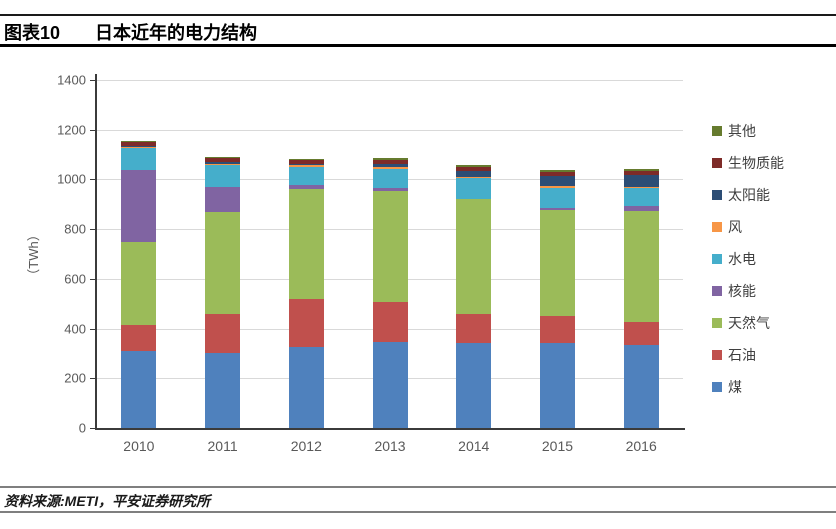  What do you see at coordinates (418, 15) in the screenshot?
I see `top-rule` at bounding box center [418, 15].